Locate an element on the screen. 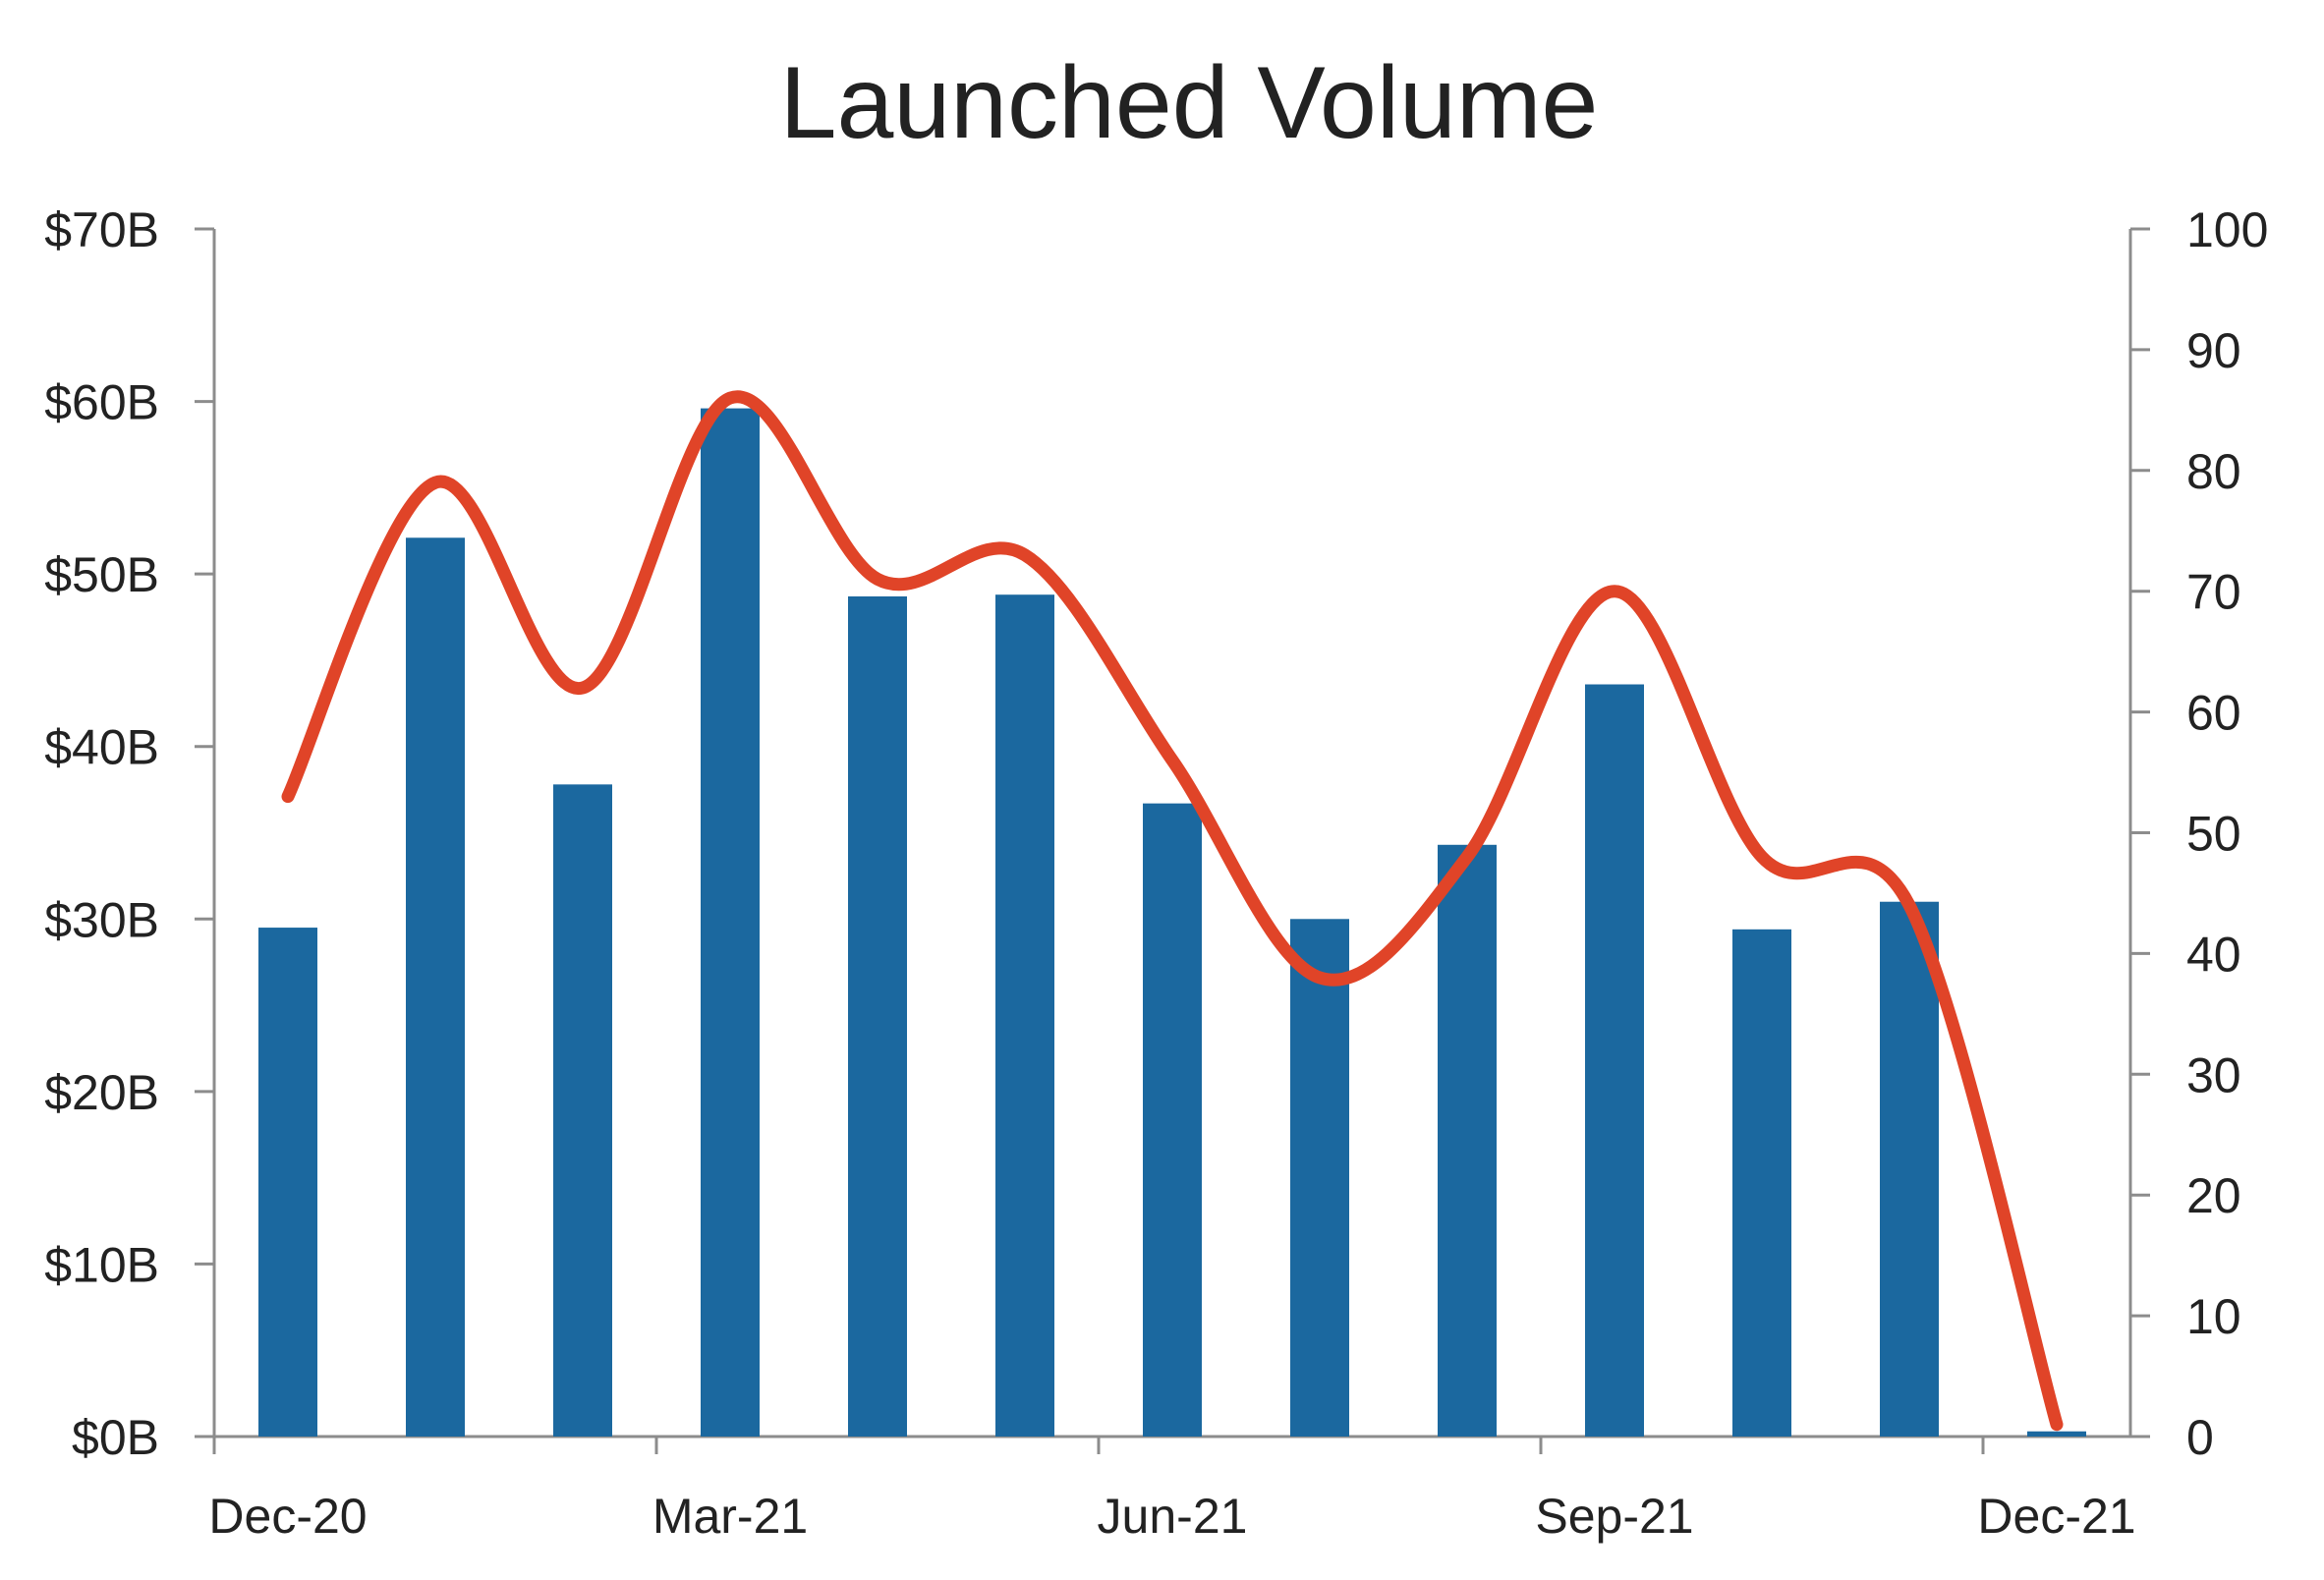 The height and width of the screenshot is (1580, 2324). x-ticks: Dec-20 Mar-21 Jun-21 Sep-21 Dec-21 is located at coordinates (1172, 1491).